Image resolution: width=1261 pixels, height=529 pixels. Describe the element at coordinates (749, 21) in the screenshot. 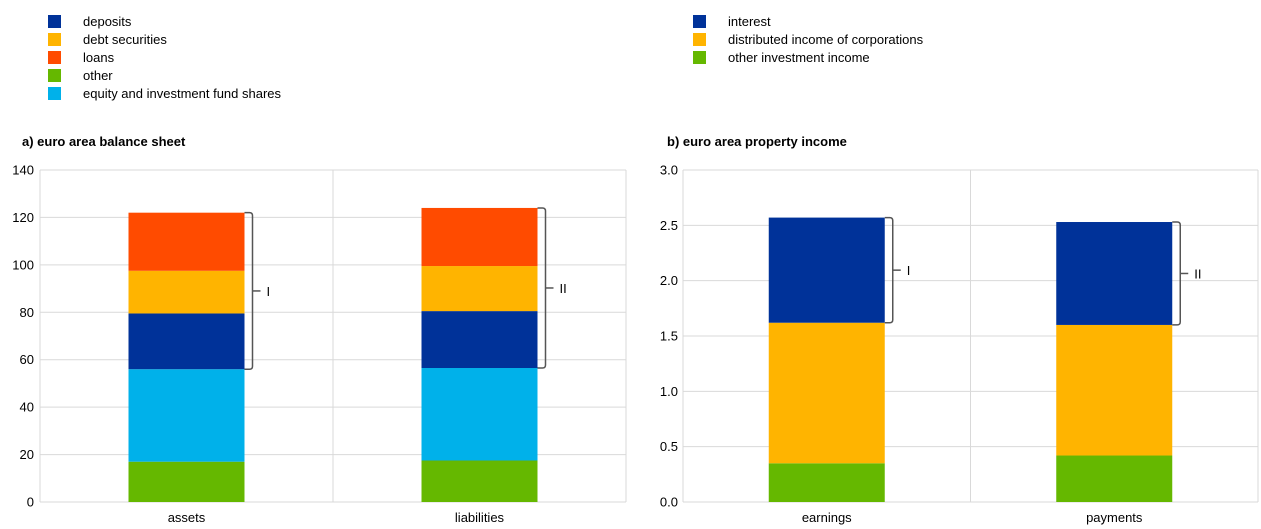

I see `legend-label: interest` at that location.